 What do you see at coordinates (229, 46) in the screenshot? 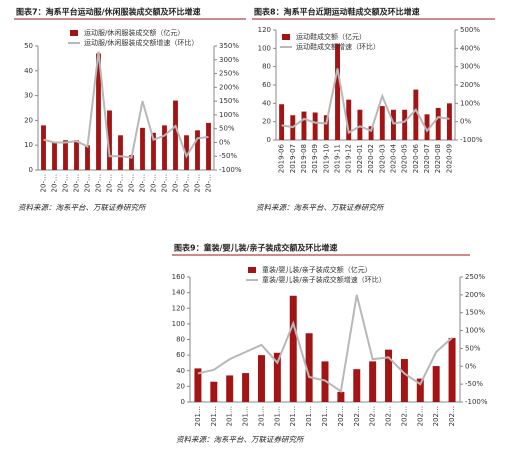
I see `y2-tick-label: 350%` at bounding box center [229, 46].